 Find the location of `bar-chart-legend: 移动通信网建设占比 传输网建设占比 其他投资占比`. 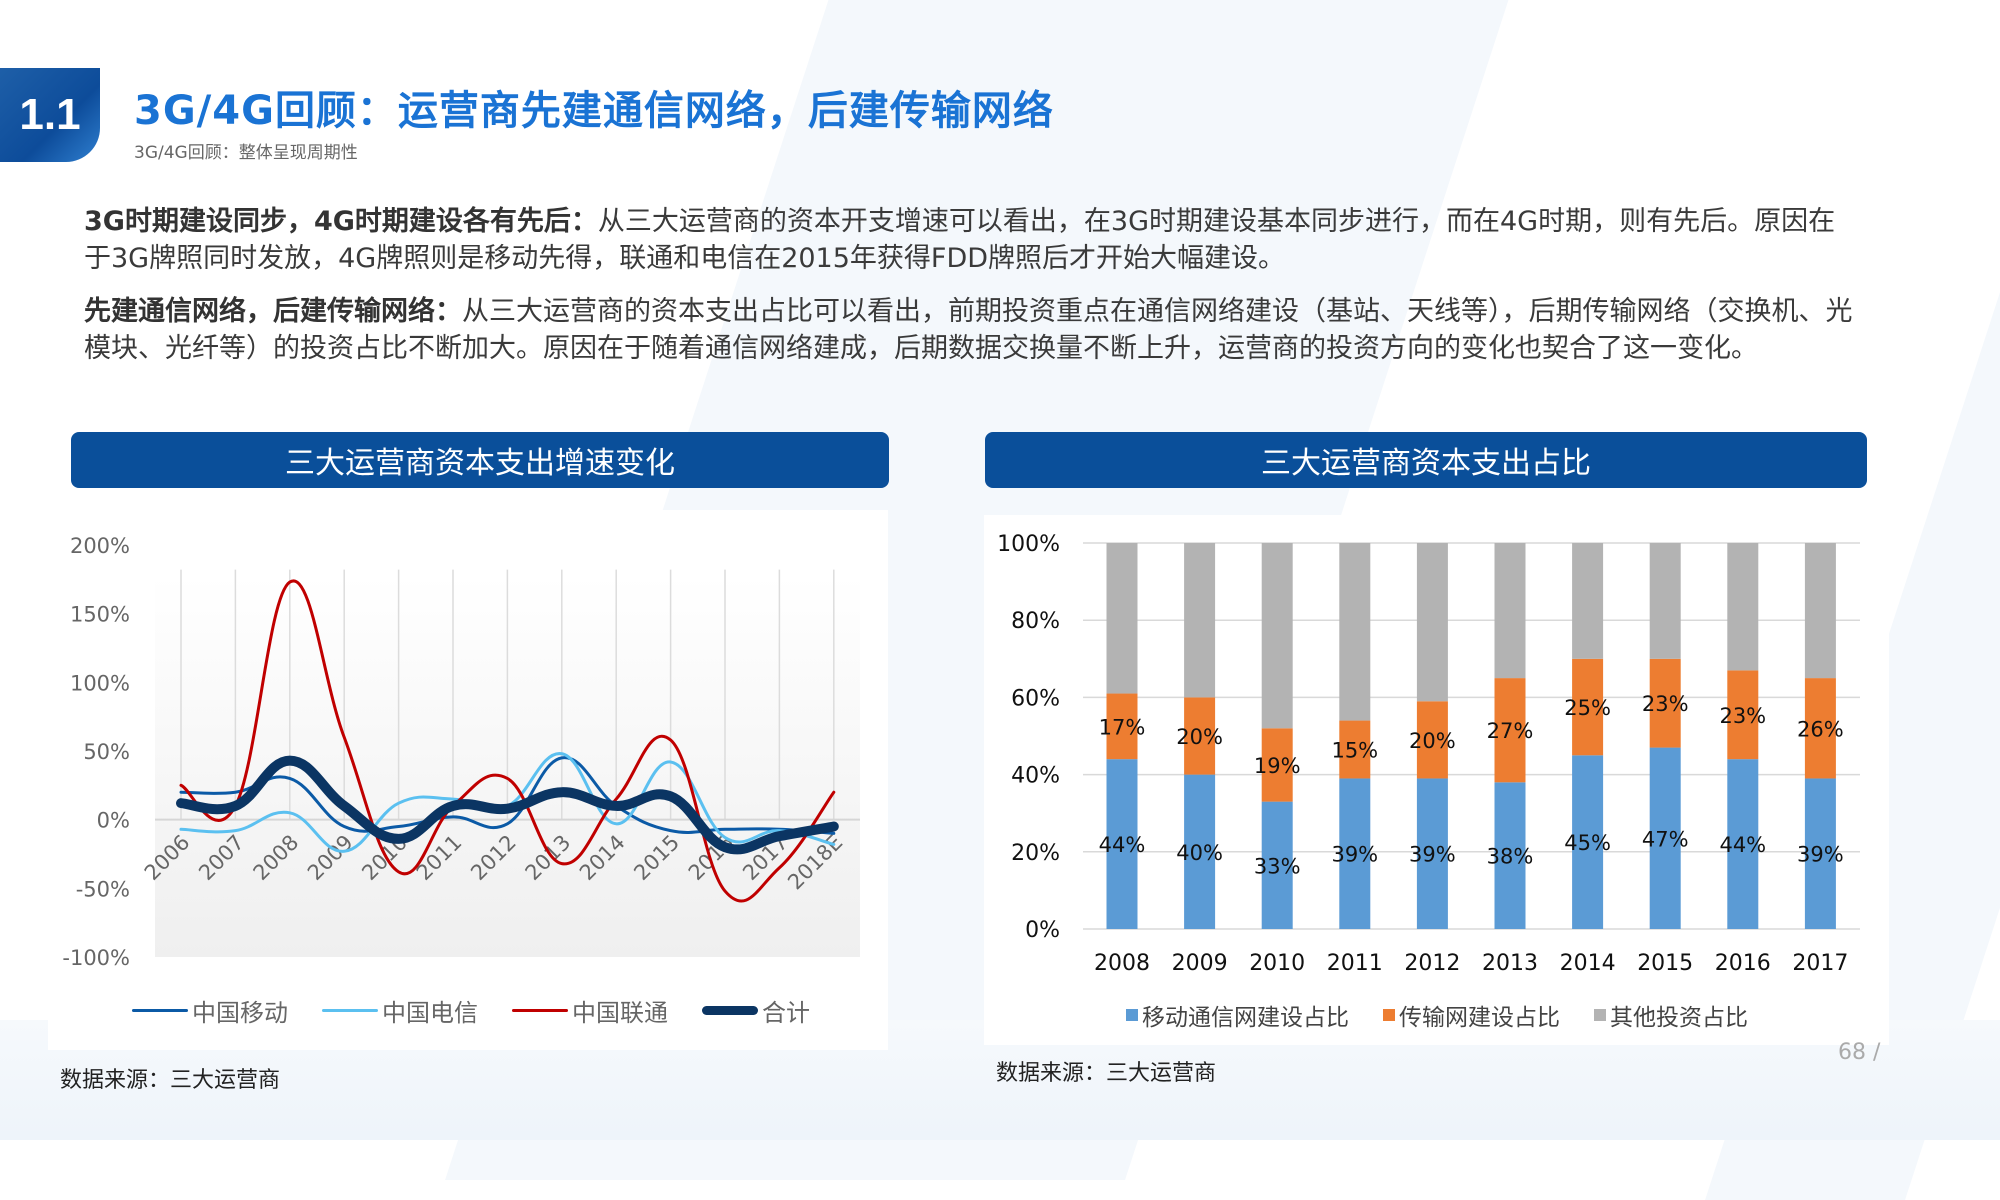

bar-chart-legend: 移动通信网建设占比 传输网建设占比 其他投资占比 is located at coordinates (1454, 1015).